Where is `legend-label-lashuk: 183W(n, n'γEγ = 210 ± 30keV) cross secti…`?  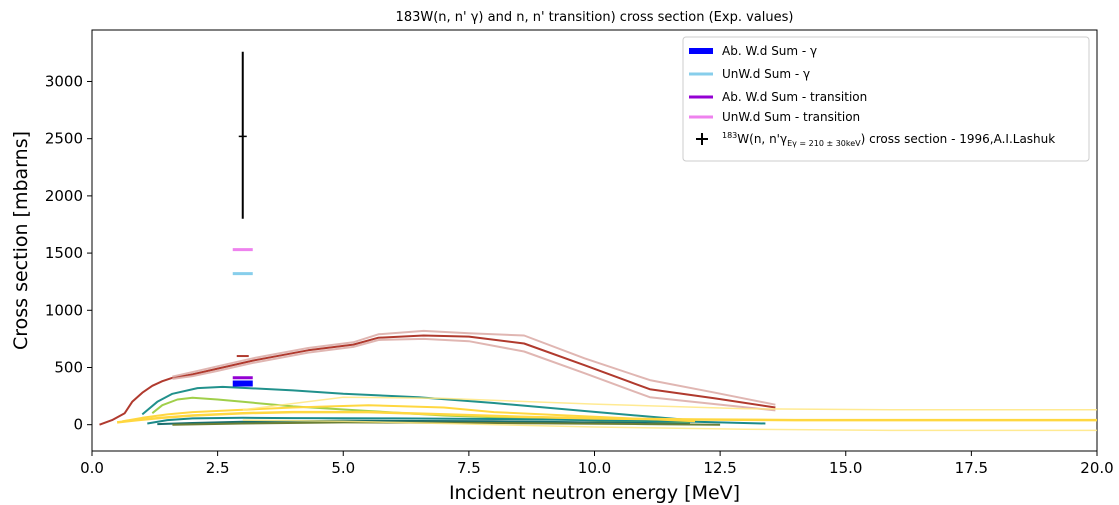 legend-label-lashuk: 183W(n, n'γEγ = 210 ± 30keV) cross secti… is located at coordinates (888, 139).